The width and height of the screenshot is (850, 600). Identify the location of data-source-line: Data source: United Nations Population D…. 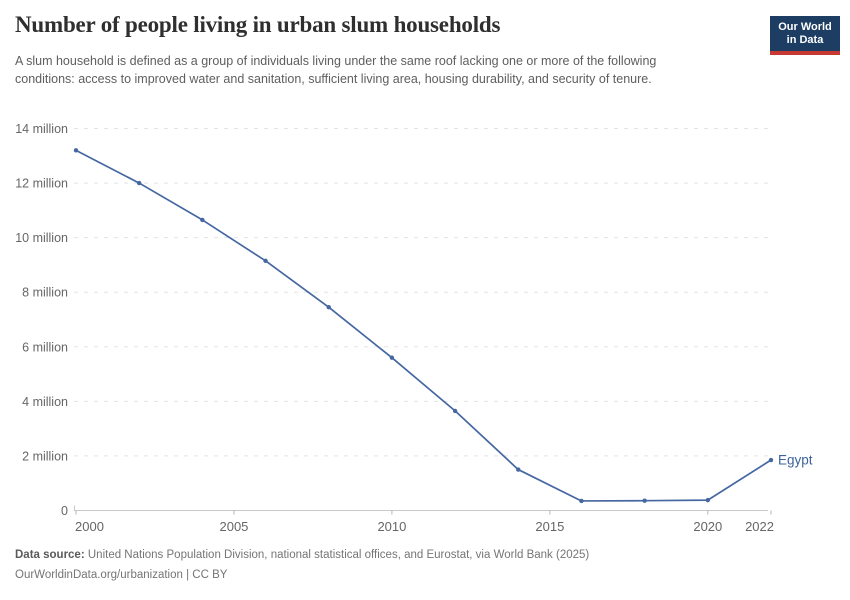
(302, 555).